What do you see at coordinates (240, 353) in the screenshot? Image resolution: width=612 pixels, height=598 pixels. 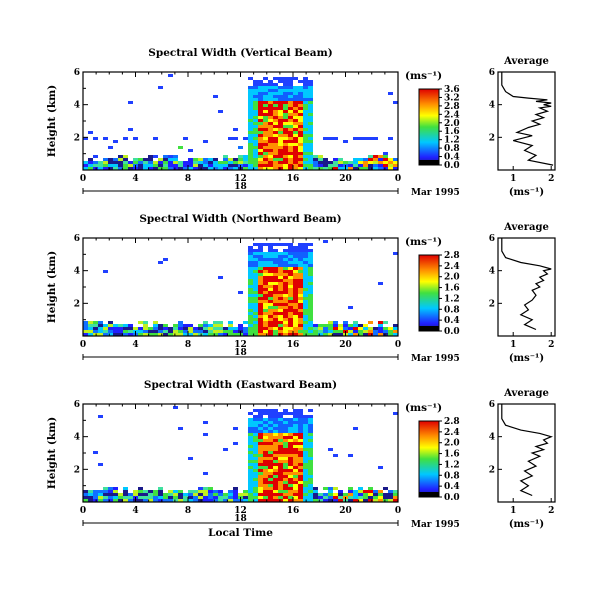 I see `day-label: 18` at bounding box center [240, 353].